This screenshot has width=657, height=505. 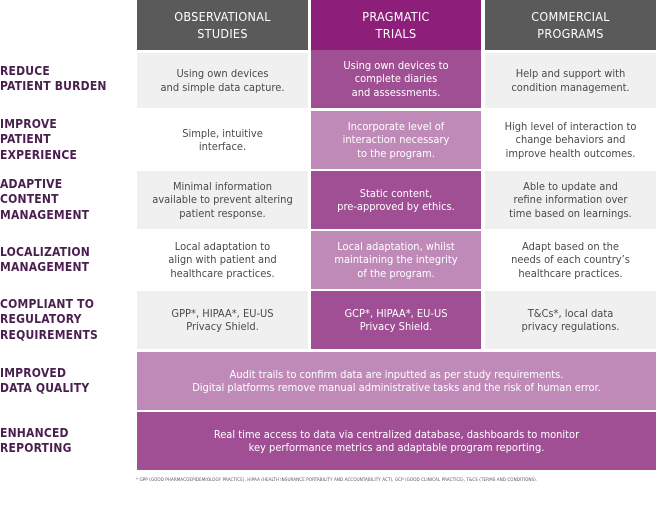 What do you see at coordinates (396, 25) in the screenshot?
I see `header-pragmatic: PRAGMATIC TRIALS` at bounding box center [396, 25].